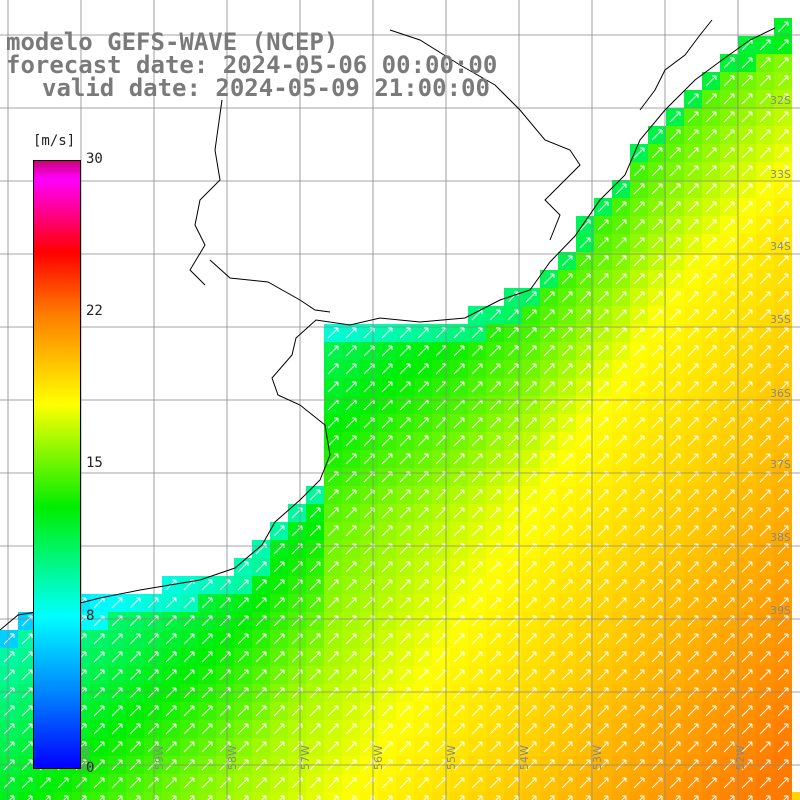 Image resolution: width=800 pixels, height=800 pixels. I want to click on colorbar-tick: 8, so click(90, 616).